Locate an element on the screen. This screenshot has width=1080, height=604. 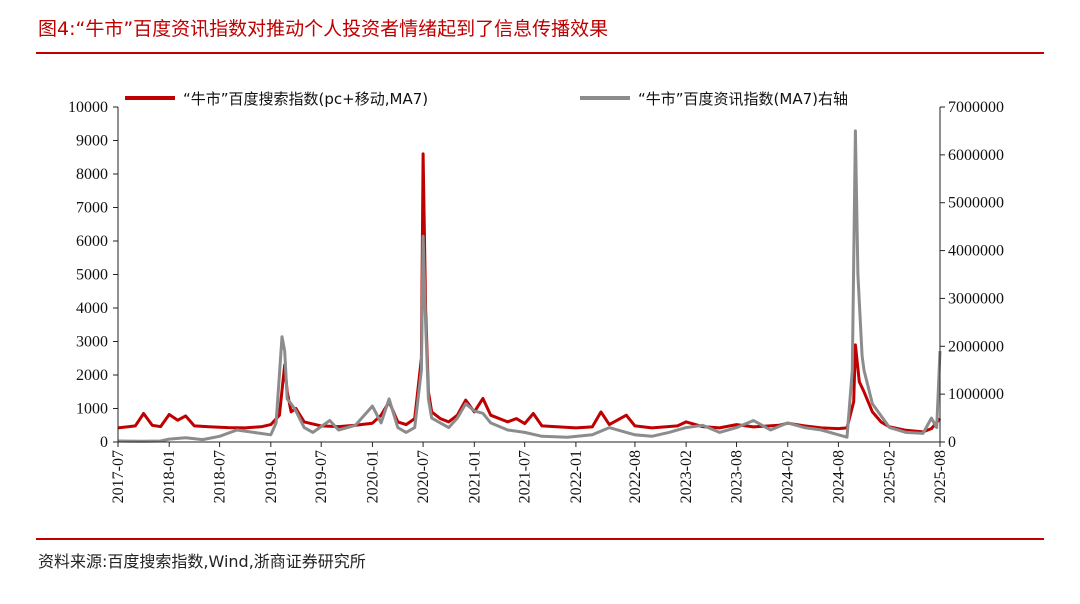
x-tick-label: 2020-01 is located at coordinates (372, 476).